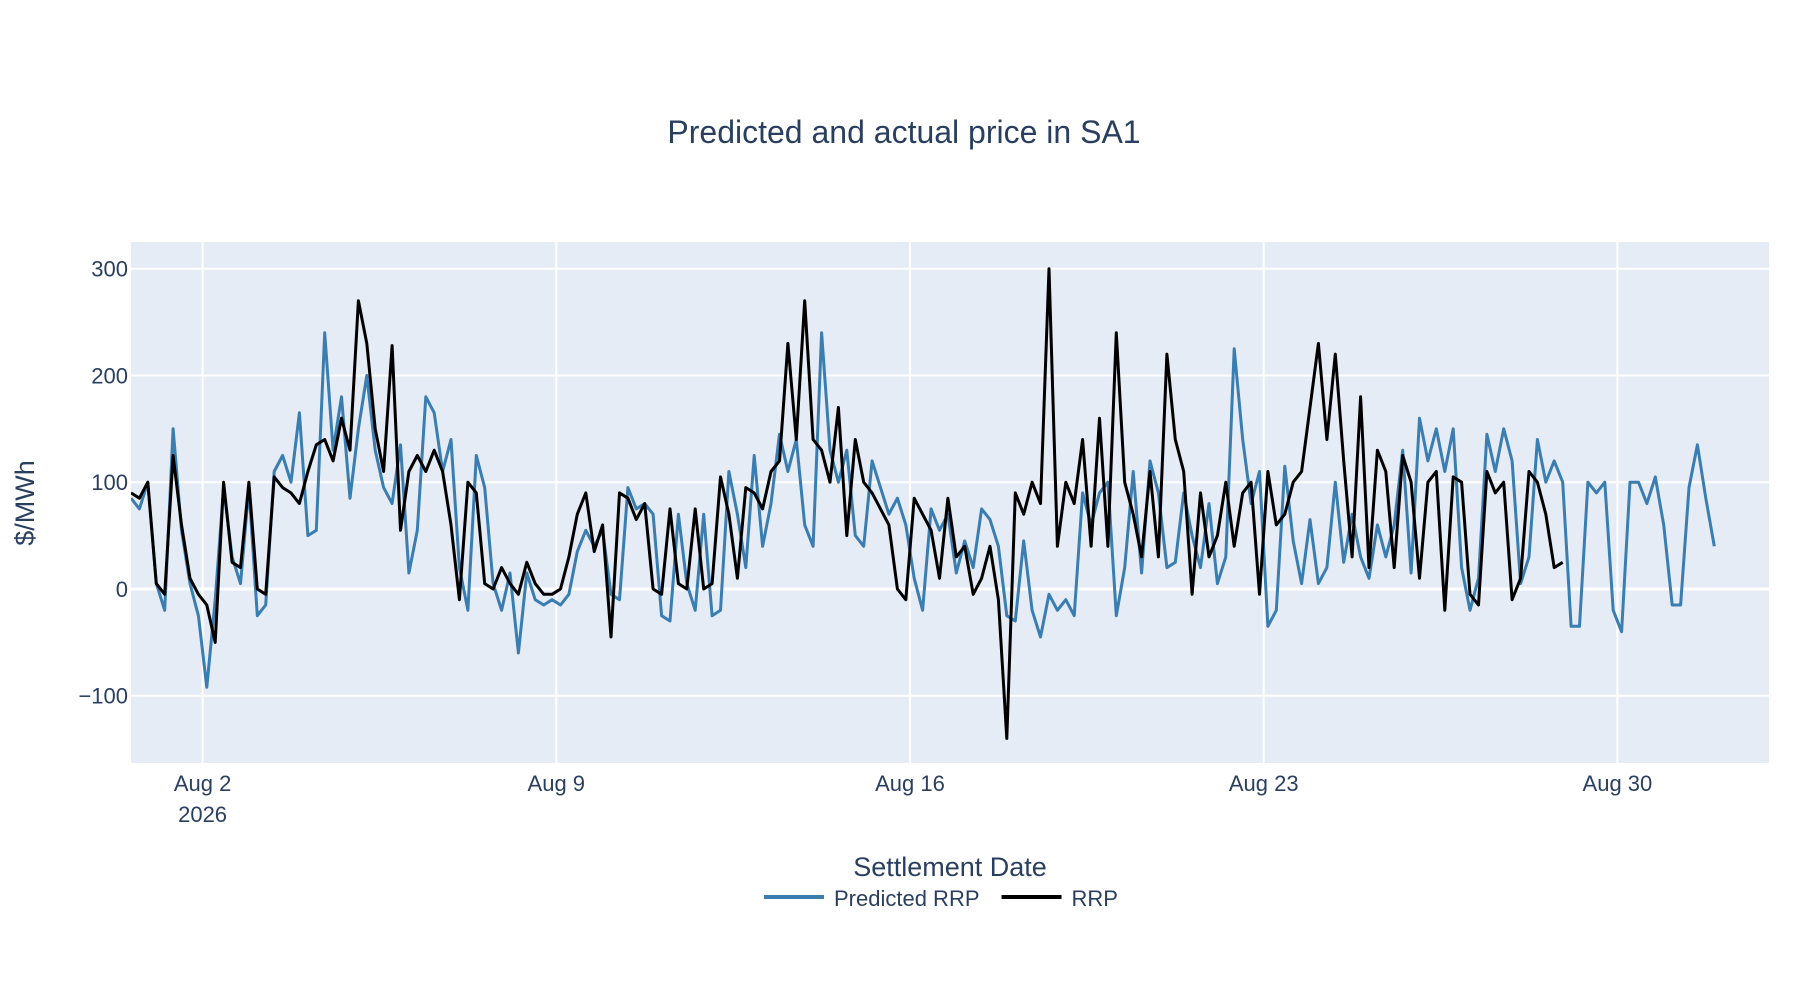 The height and width of the screenshot is (1000, 1800). I want to click on x-tick-label: Aug 30, so click(1618, 783).